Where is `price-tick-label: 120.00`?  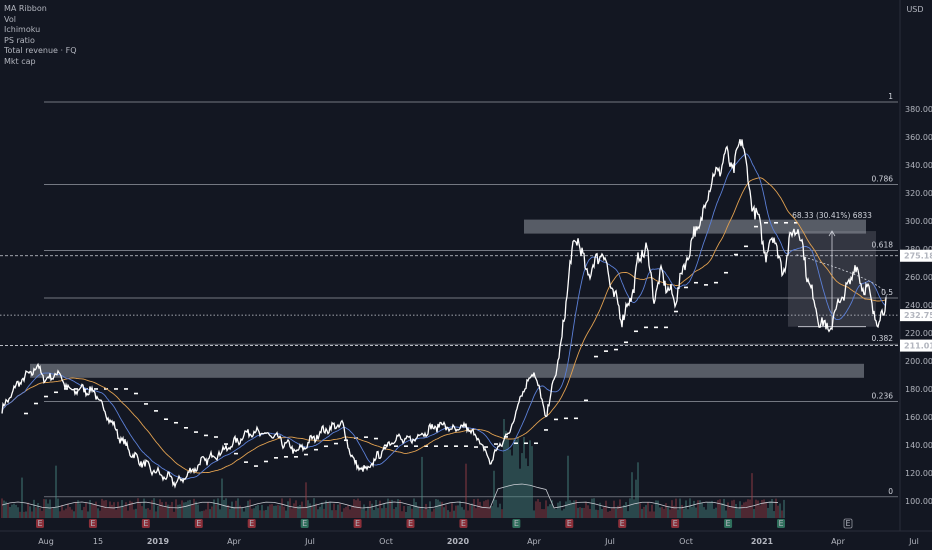 price-tick-label: 120.00 is located at coordinates (918, 473).